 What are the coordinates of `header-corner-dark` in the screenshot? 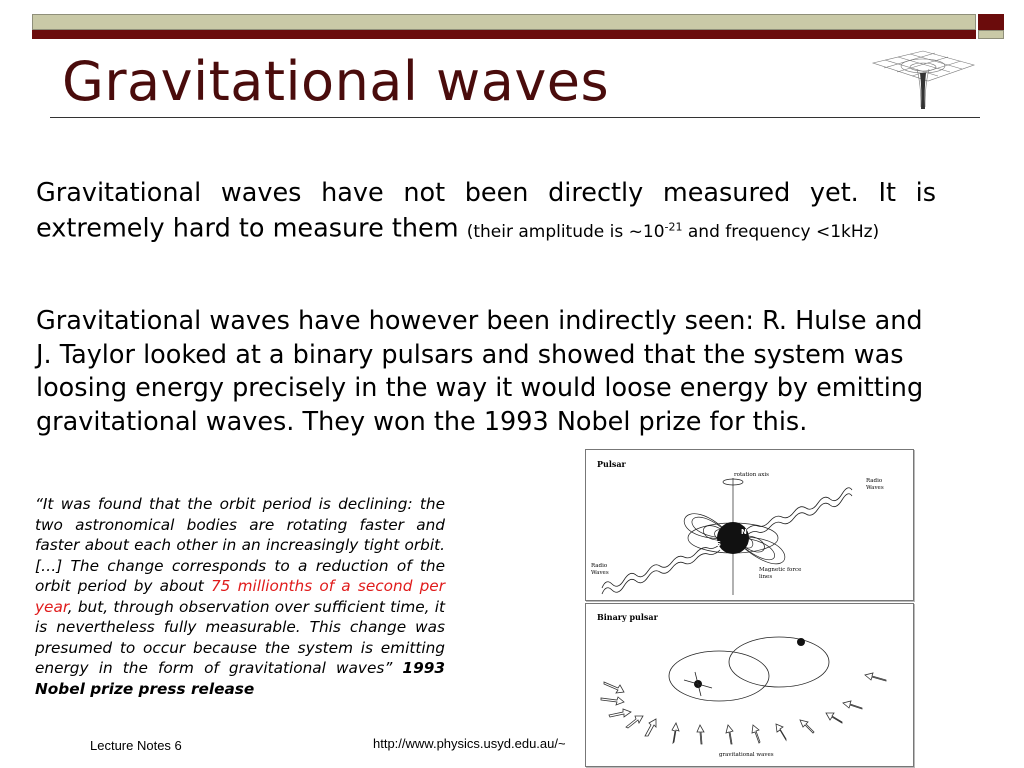 It's located at (991, 22).